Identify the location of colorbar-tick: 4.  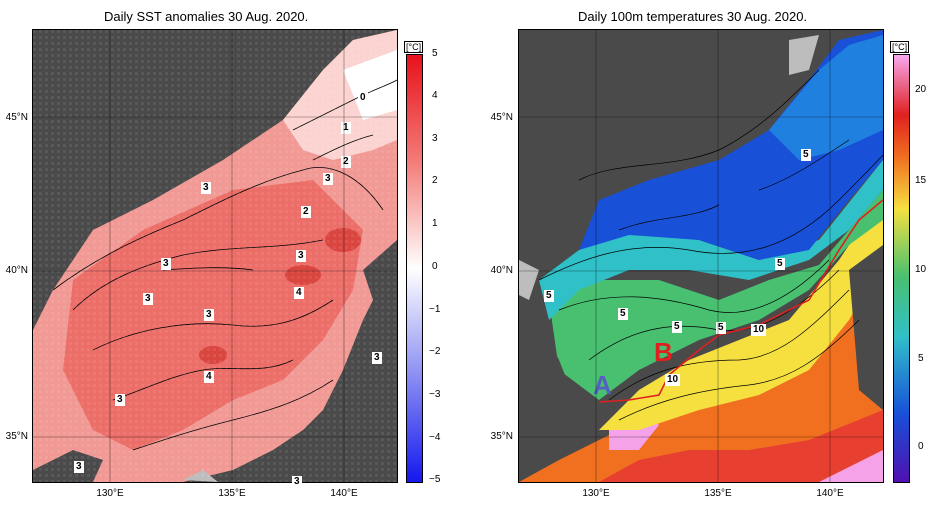
(435, 95).